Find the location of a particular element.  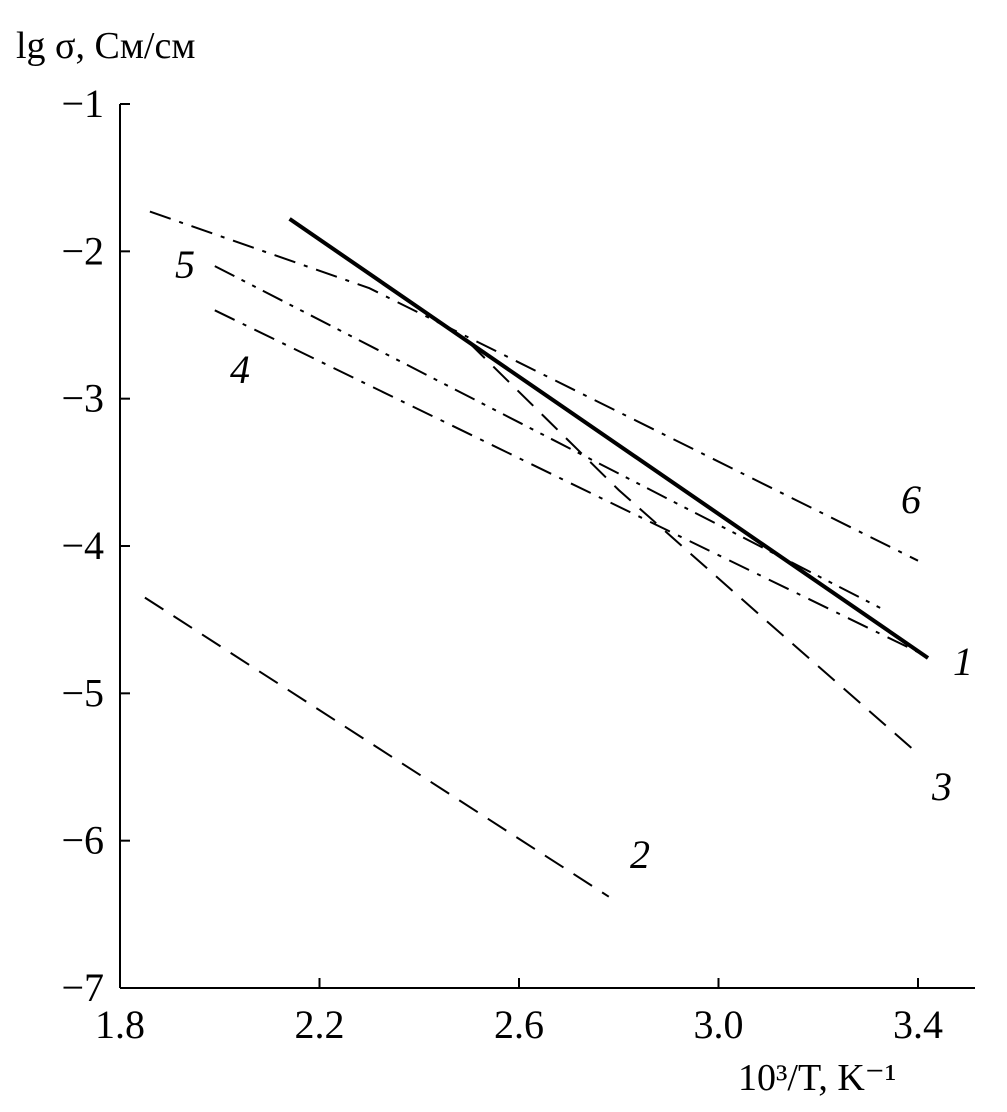

y-axis-title: lg σ, См/см is located at coordinates (105, 46).